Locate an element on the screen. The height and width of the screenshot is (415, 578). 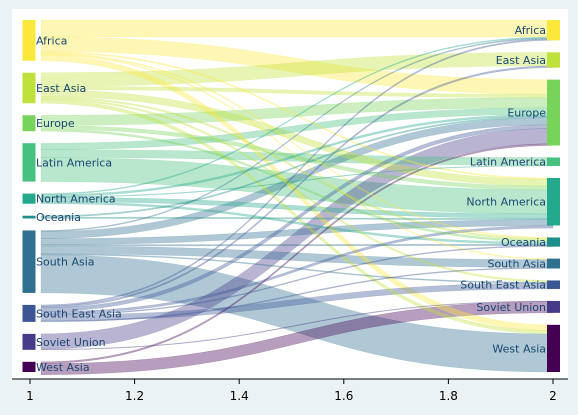
left-label-africa: Africa is located at coordinates (51, 40).